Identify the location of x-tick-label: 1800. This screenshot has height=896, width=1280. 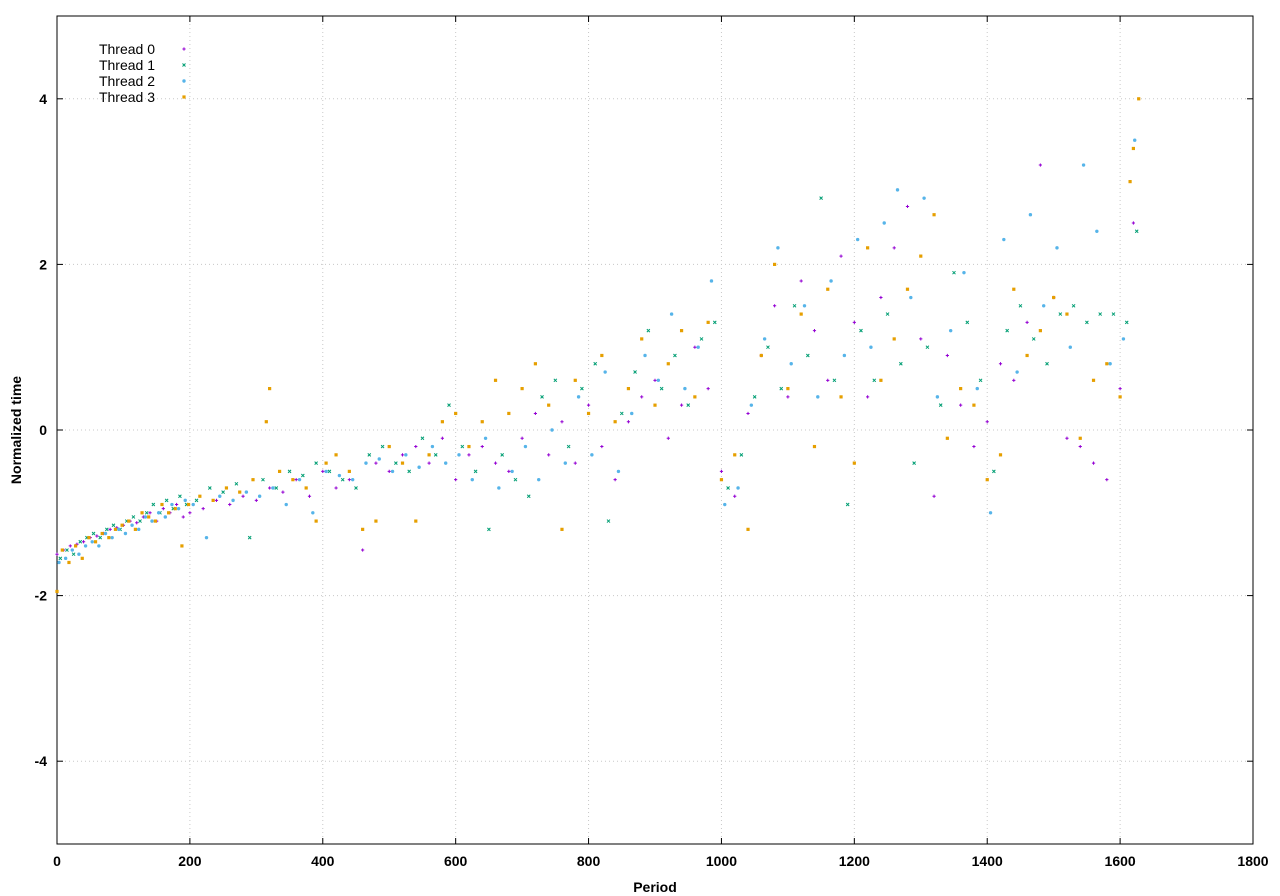
(1252, 861).